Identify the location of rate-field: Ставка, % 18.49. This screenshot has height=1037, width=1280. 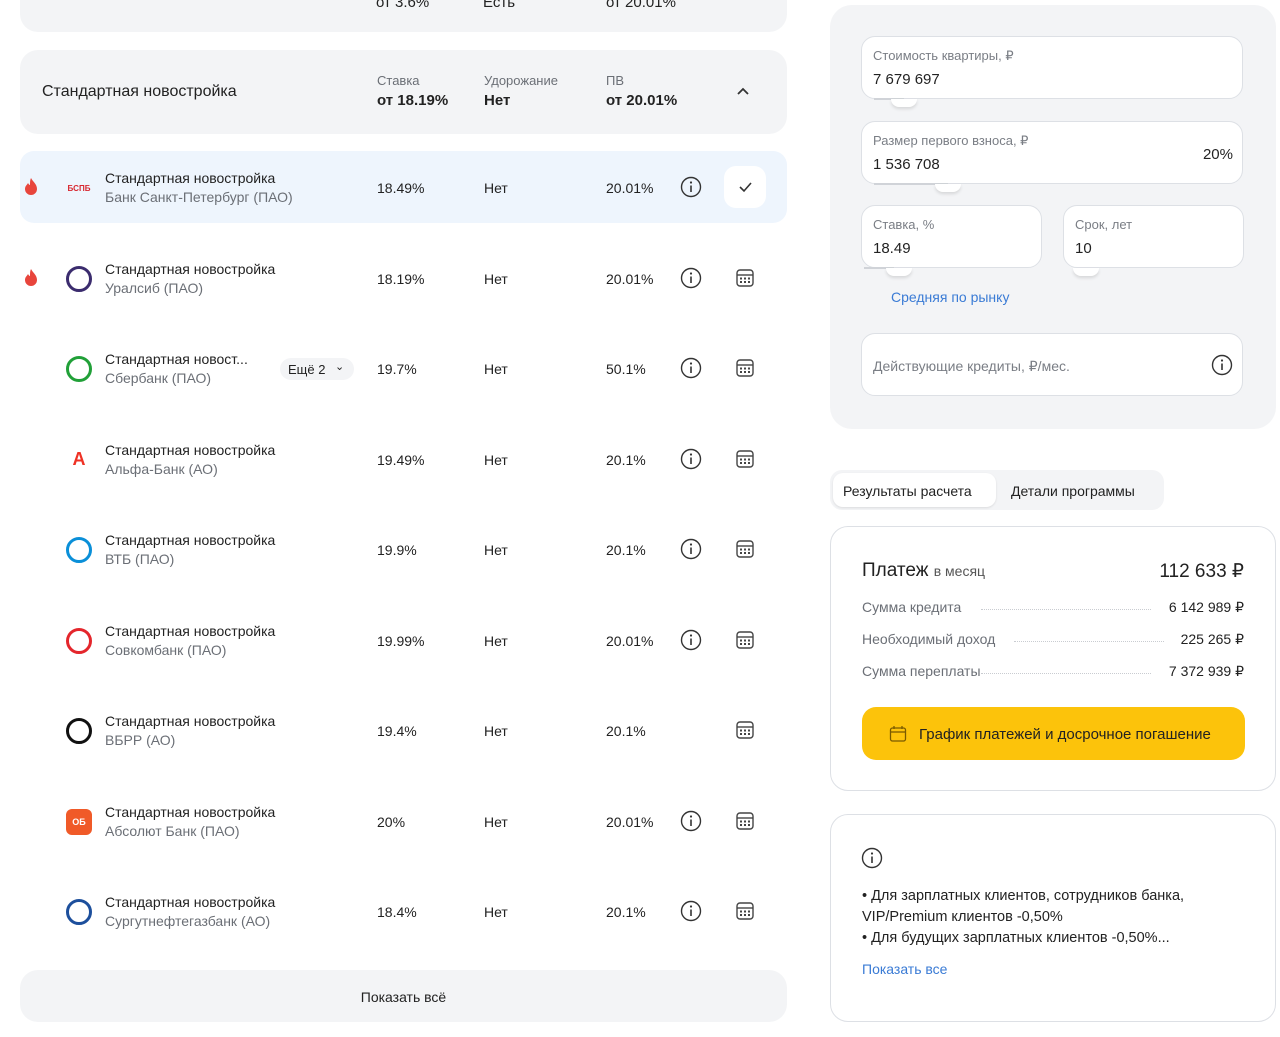
(951, 236).